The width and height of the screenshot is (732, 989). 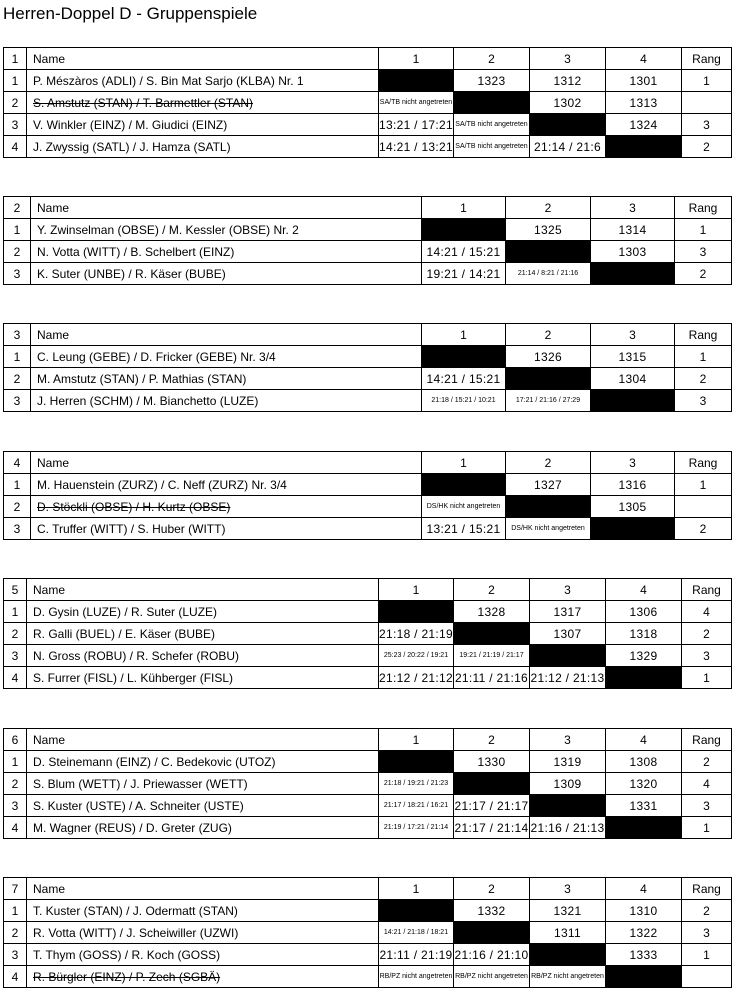 What do you see at coordinates (142, 378) in the screenshot?
I see `team-name-text: M. Amstutz (STAN) / P. Mathias (STAN)` at bounding box center [142, 378].